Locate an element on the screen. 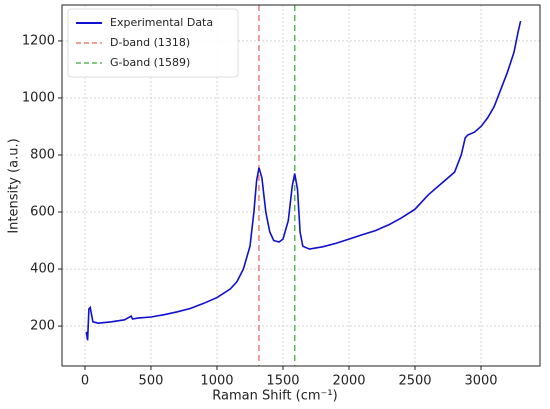 The width and height of the screenshot is (550, 409). x-tick-label: 500 is located at coordinates (151, 381).